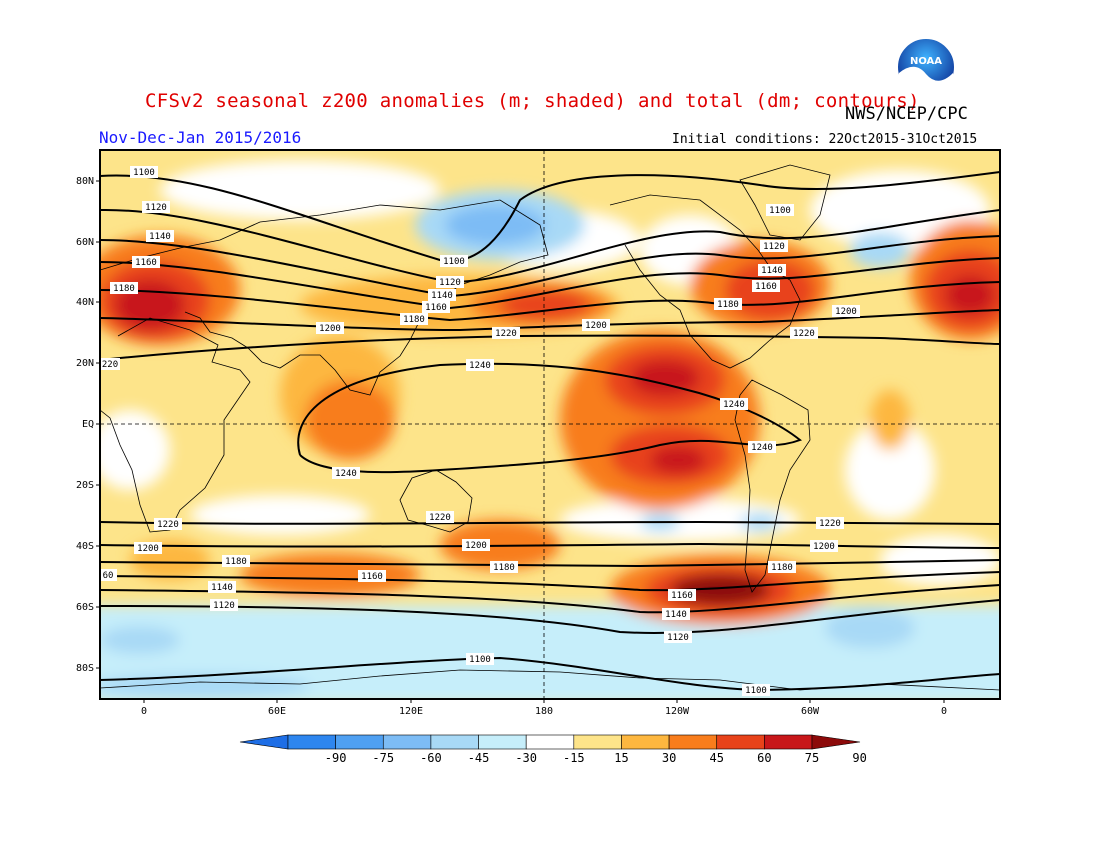  Describe the element at coordinates (810, 711) in the screenshot. I see `lon-label: 60W` at that location.